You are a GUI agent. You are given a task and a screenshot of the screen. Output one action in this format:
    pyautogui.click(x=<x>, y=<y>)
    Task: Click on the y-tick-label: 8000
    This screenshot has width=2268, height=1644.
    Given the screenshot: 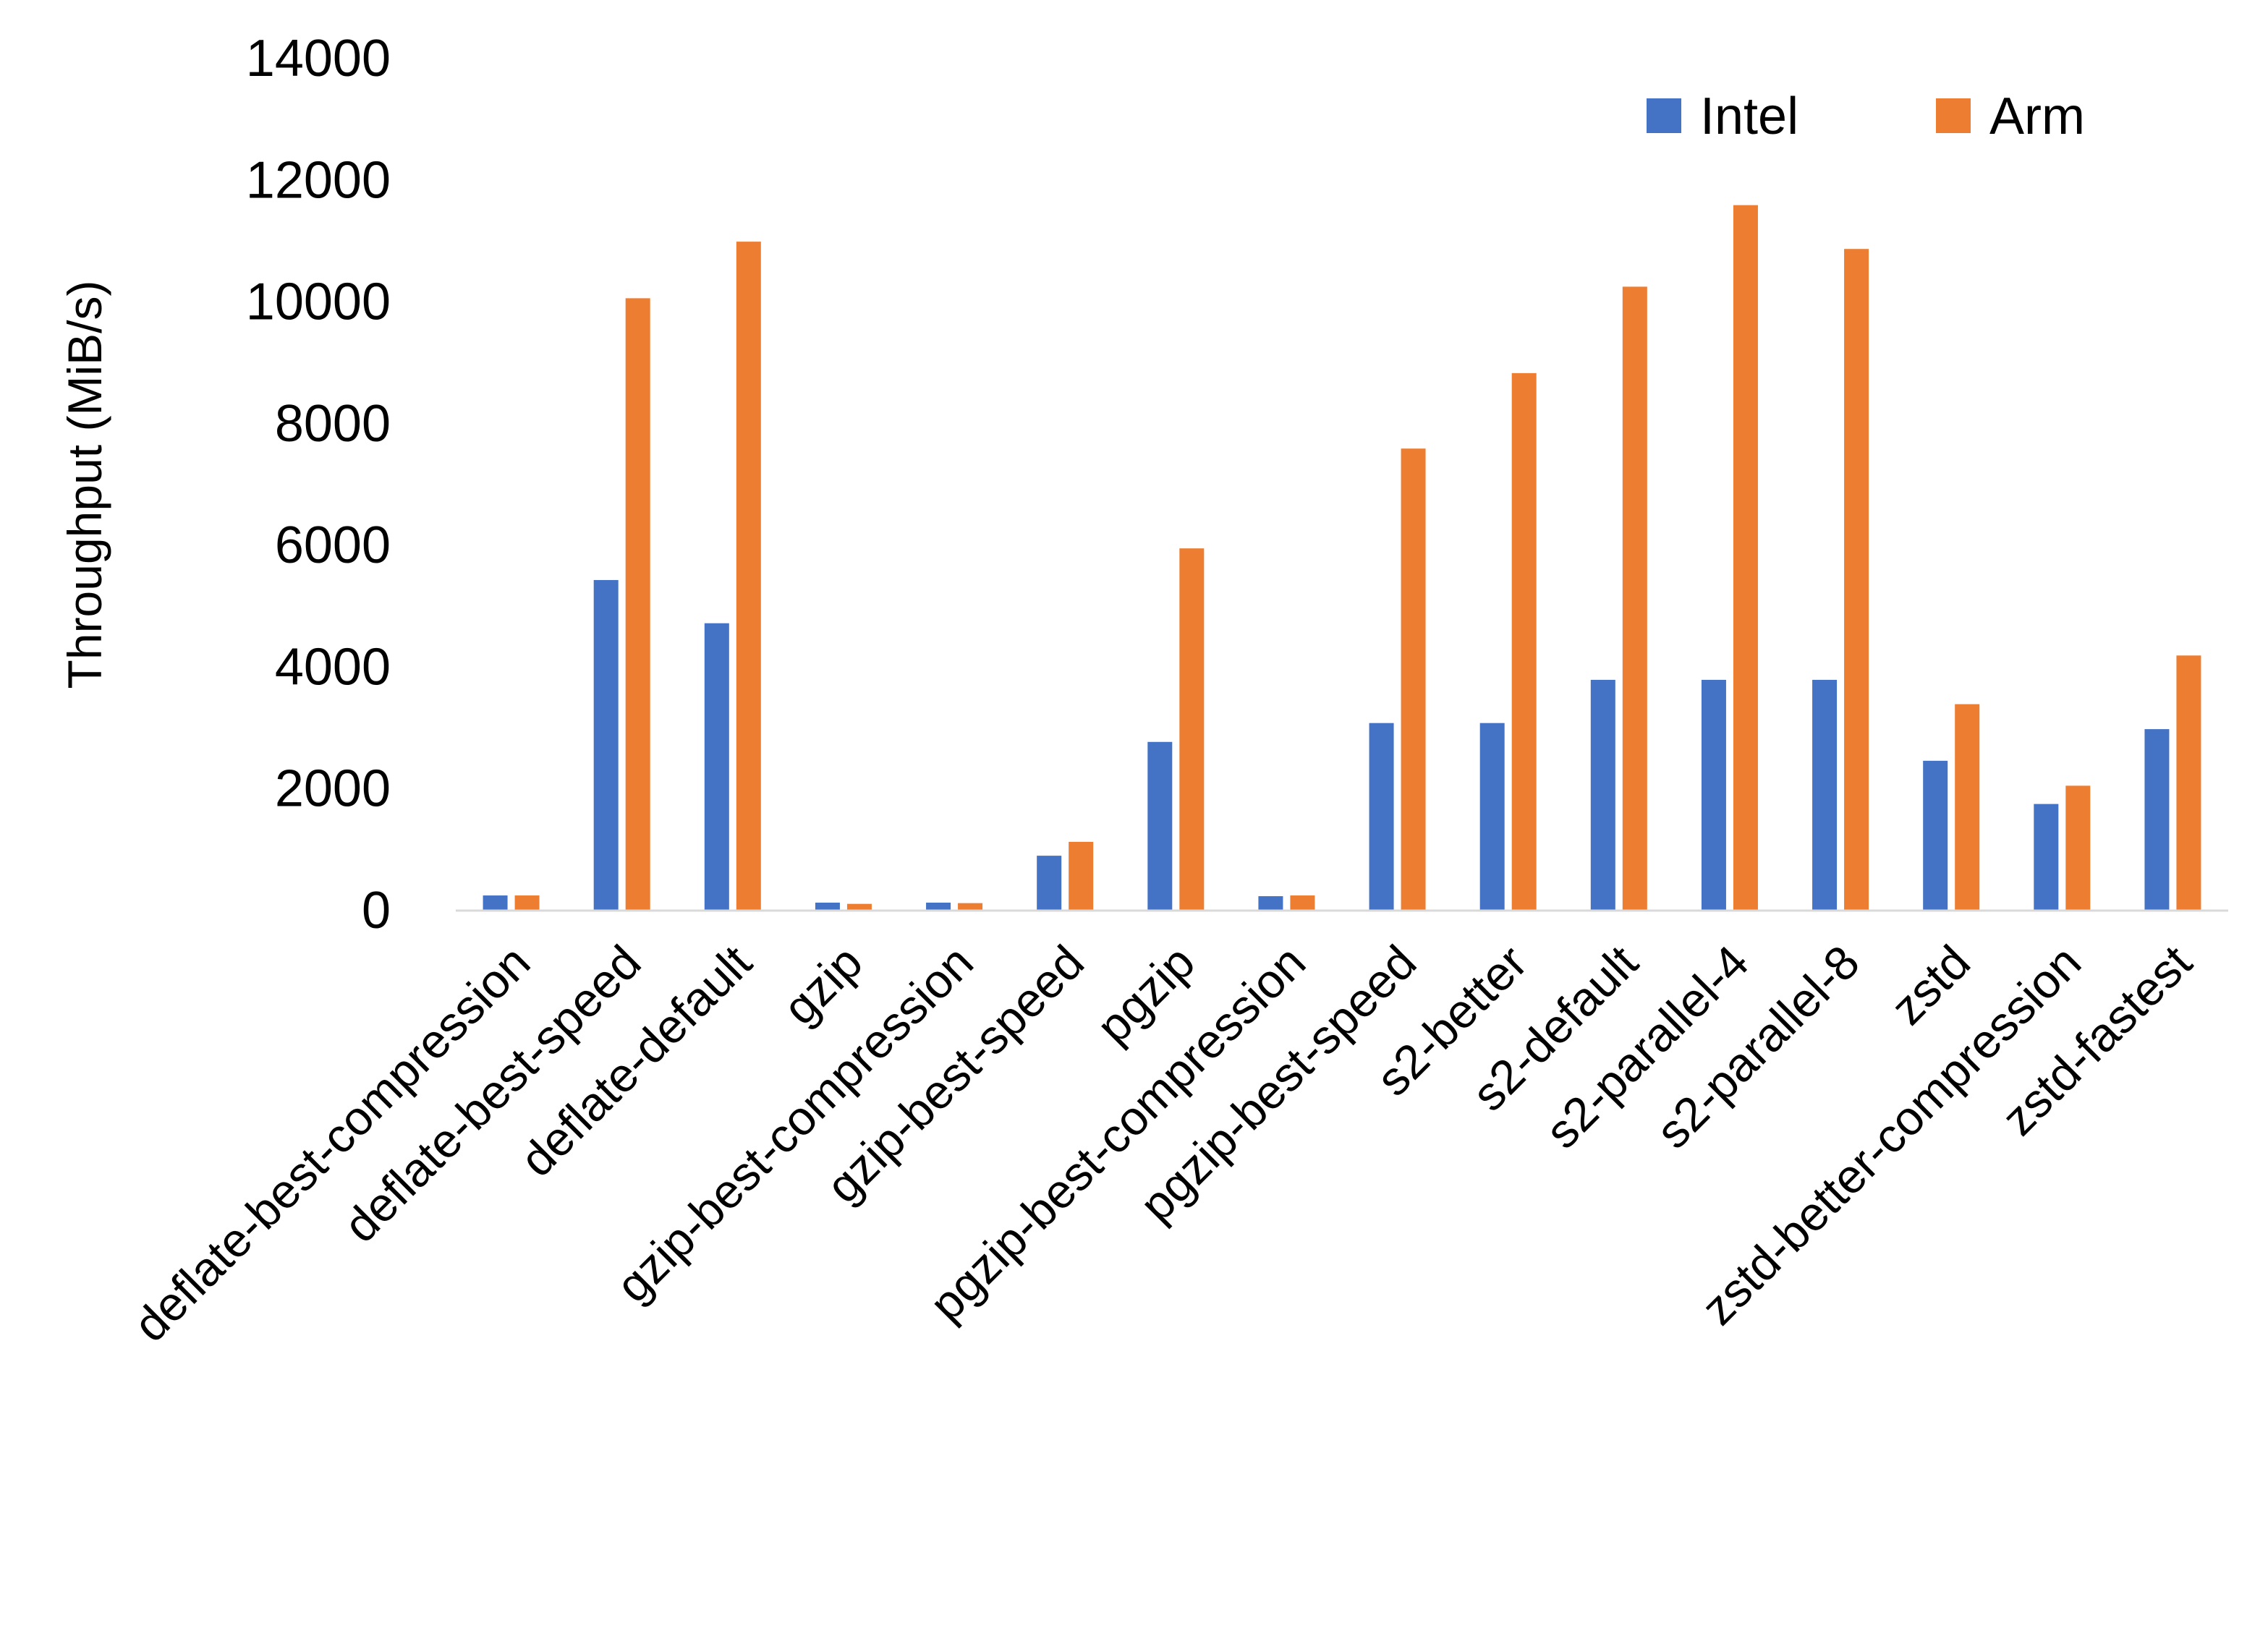 What is the action you would take?
    pyautogui.click(x=333, y=424)
    